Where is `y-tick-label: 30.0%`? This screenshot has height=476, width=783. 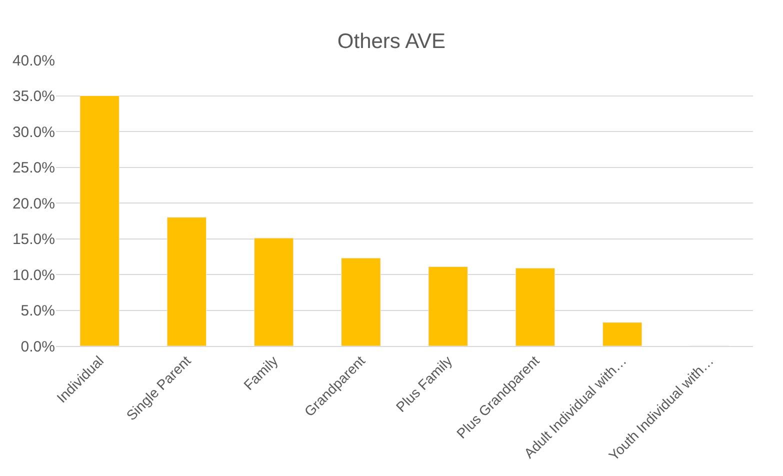
y-tick-label: 30.0% is located at coordinates (33, 132).